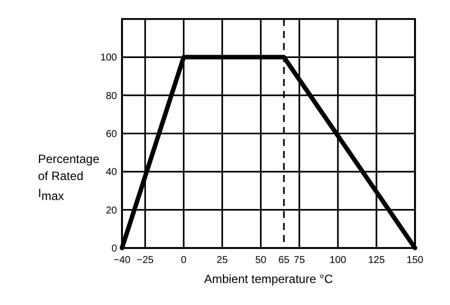  I want to click on x-tick-label: 25, so click(222, 260).